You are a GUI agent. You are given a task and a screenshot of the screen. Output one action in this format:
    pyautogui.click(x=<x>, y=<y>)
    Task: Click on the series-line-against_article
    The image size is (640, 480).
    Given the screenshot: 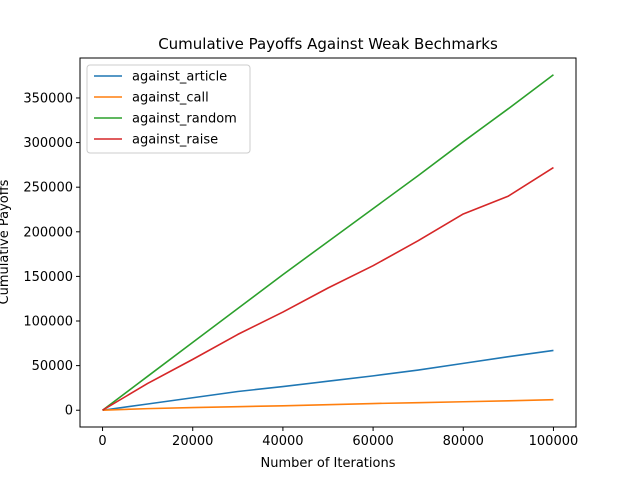 What is the action you would take?
    pyautogui.click(x=328, y=380)
    